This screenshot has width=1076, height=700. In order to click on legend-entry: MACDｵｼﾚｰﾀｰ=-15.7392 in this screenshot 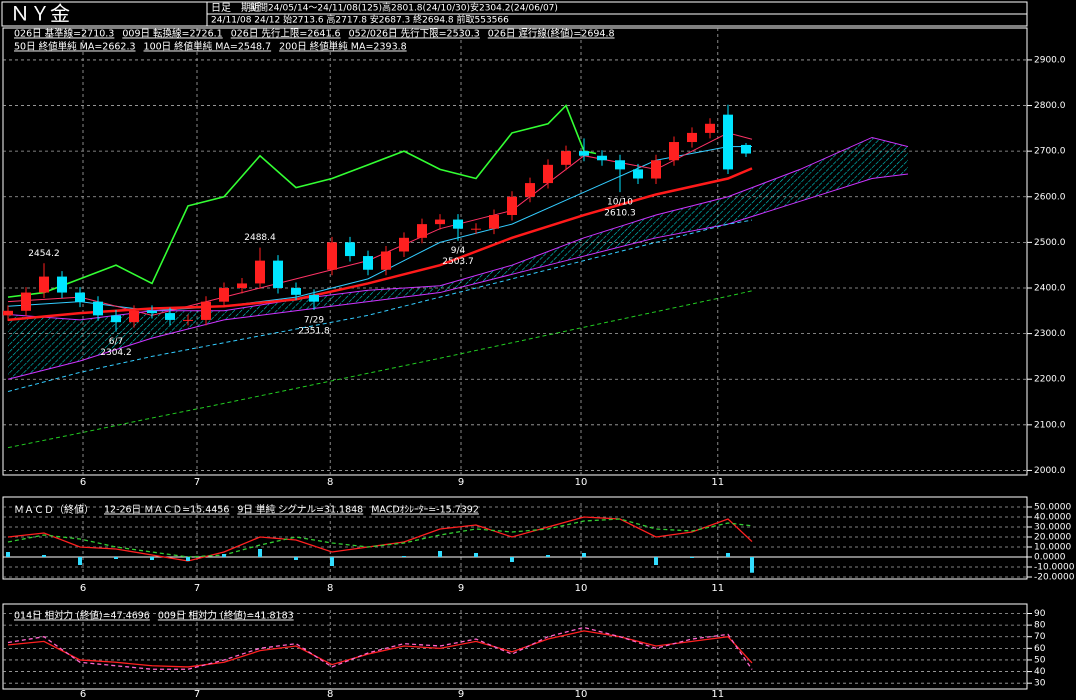, I will do `click(425, 510)`.